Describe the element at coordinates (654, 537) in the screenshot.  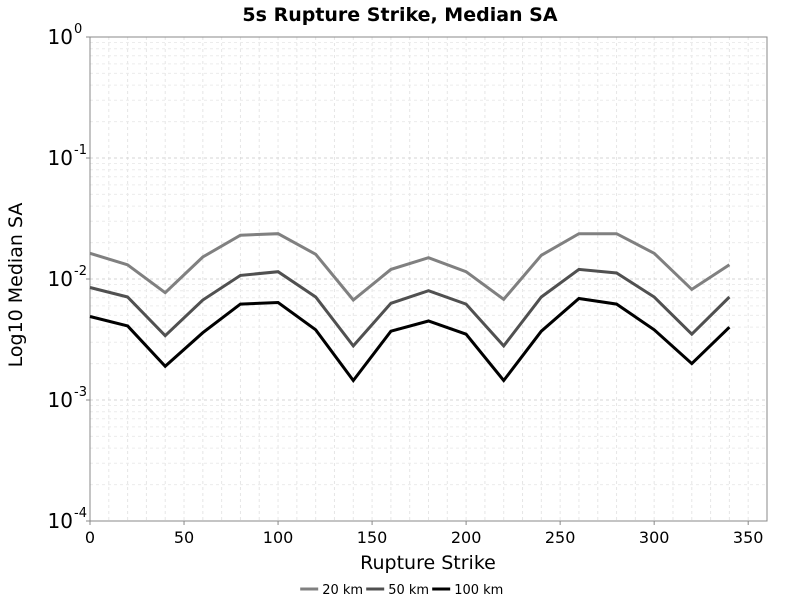
I see `x-tick-label: 300` at that location.